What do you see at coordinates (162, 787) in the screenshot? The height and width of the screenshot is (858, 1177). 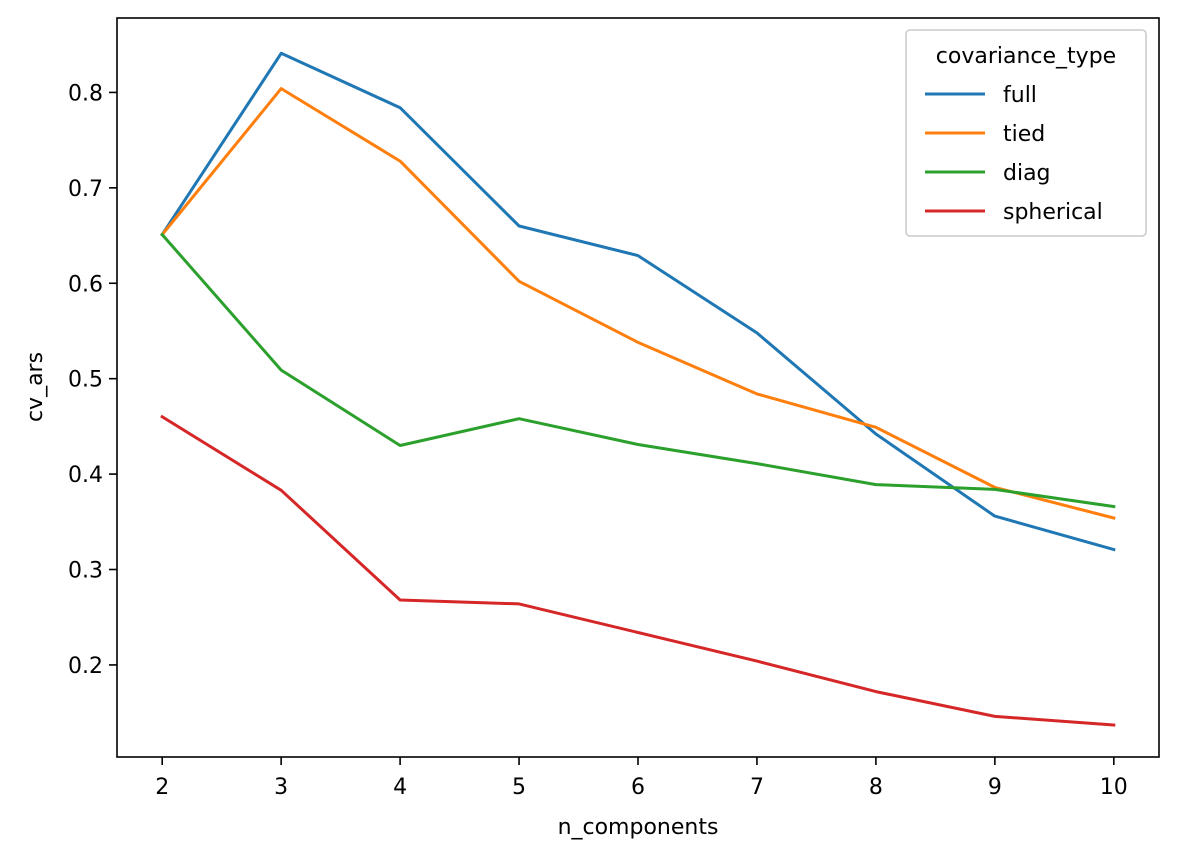 I see `x-tick-label: 2` at bounding box center [162, 787].